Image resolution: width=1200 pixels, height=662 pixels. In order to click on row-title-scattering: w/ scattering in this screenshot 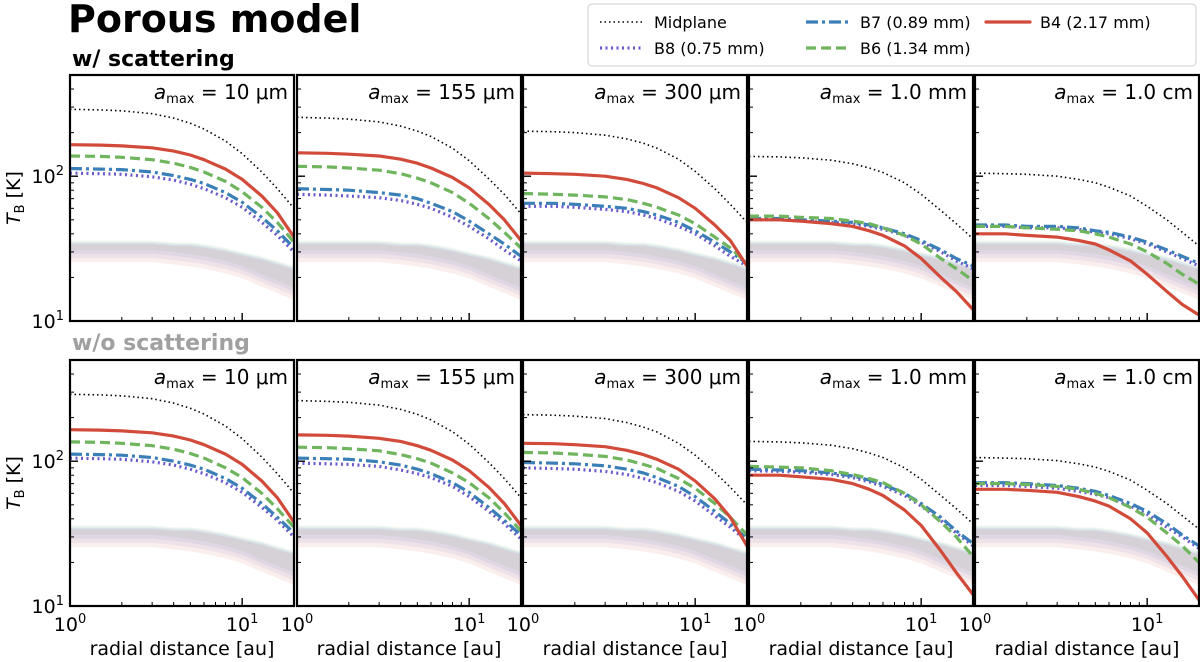, I will do `click(153, 59)`.